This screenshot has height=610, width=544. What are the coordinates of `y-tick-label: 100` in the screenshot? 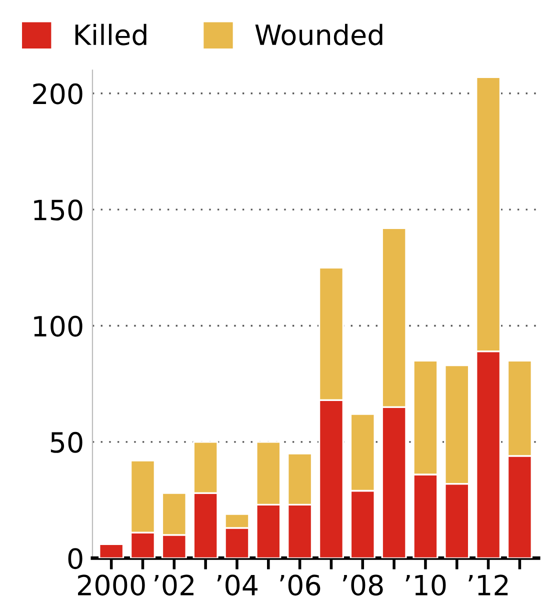 It's located at (58, 326).